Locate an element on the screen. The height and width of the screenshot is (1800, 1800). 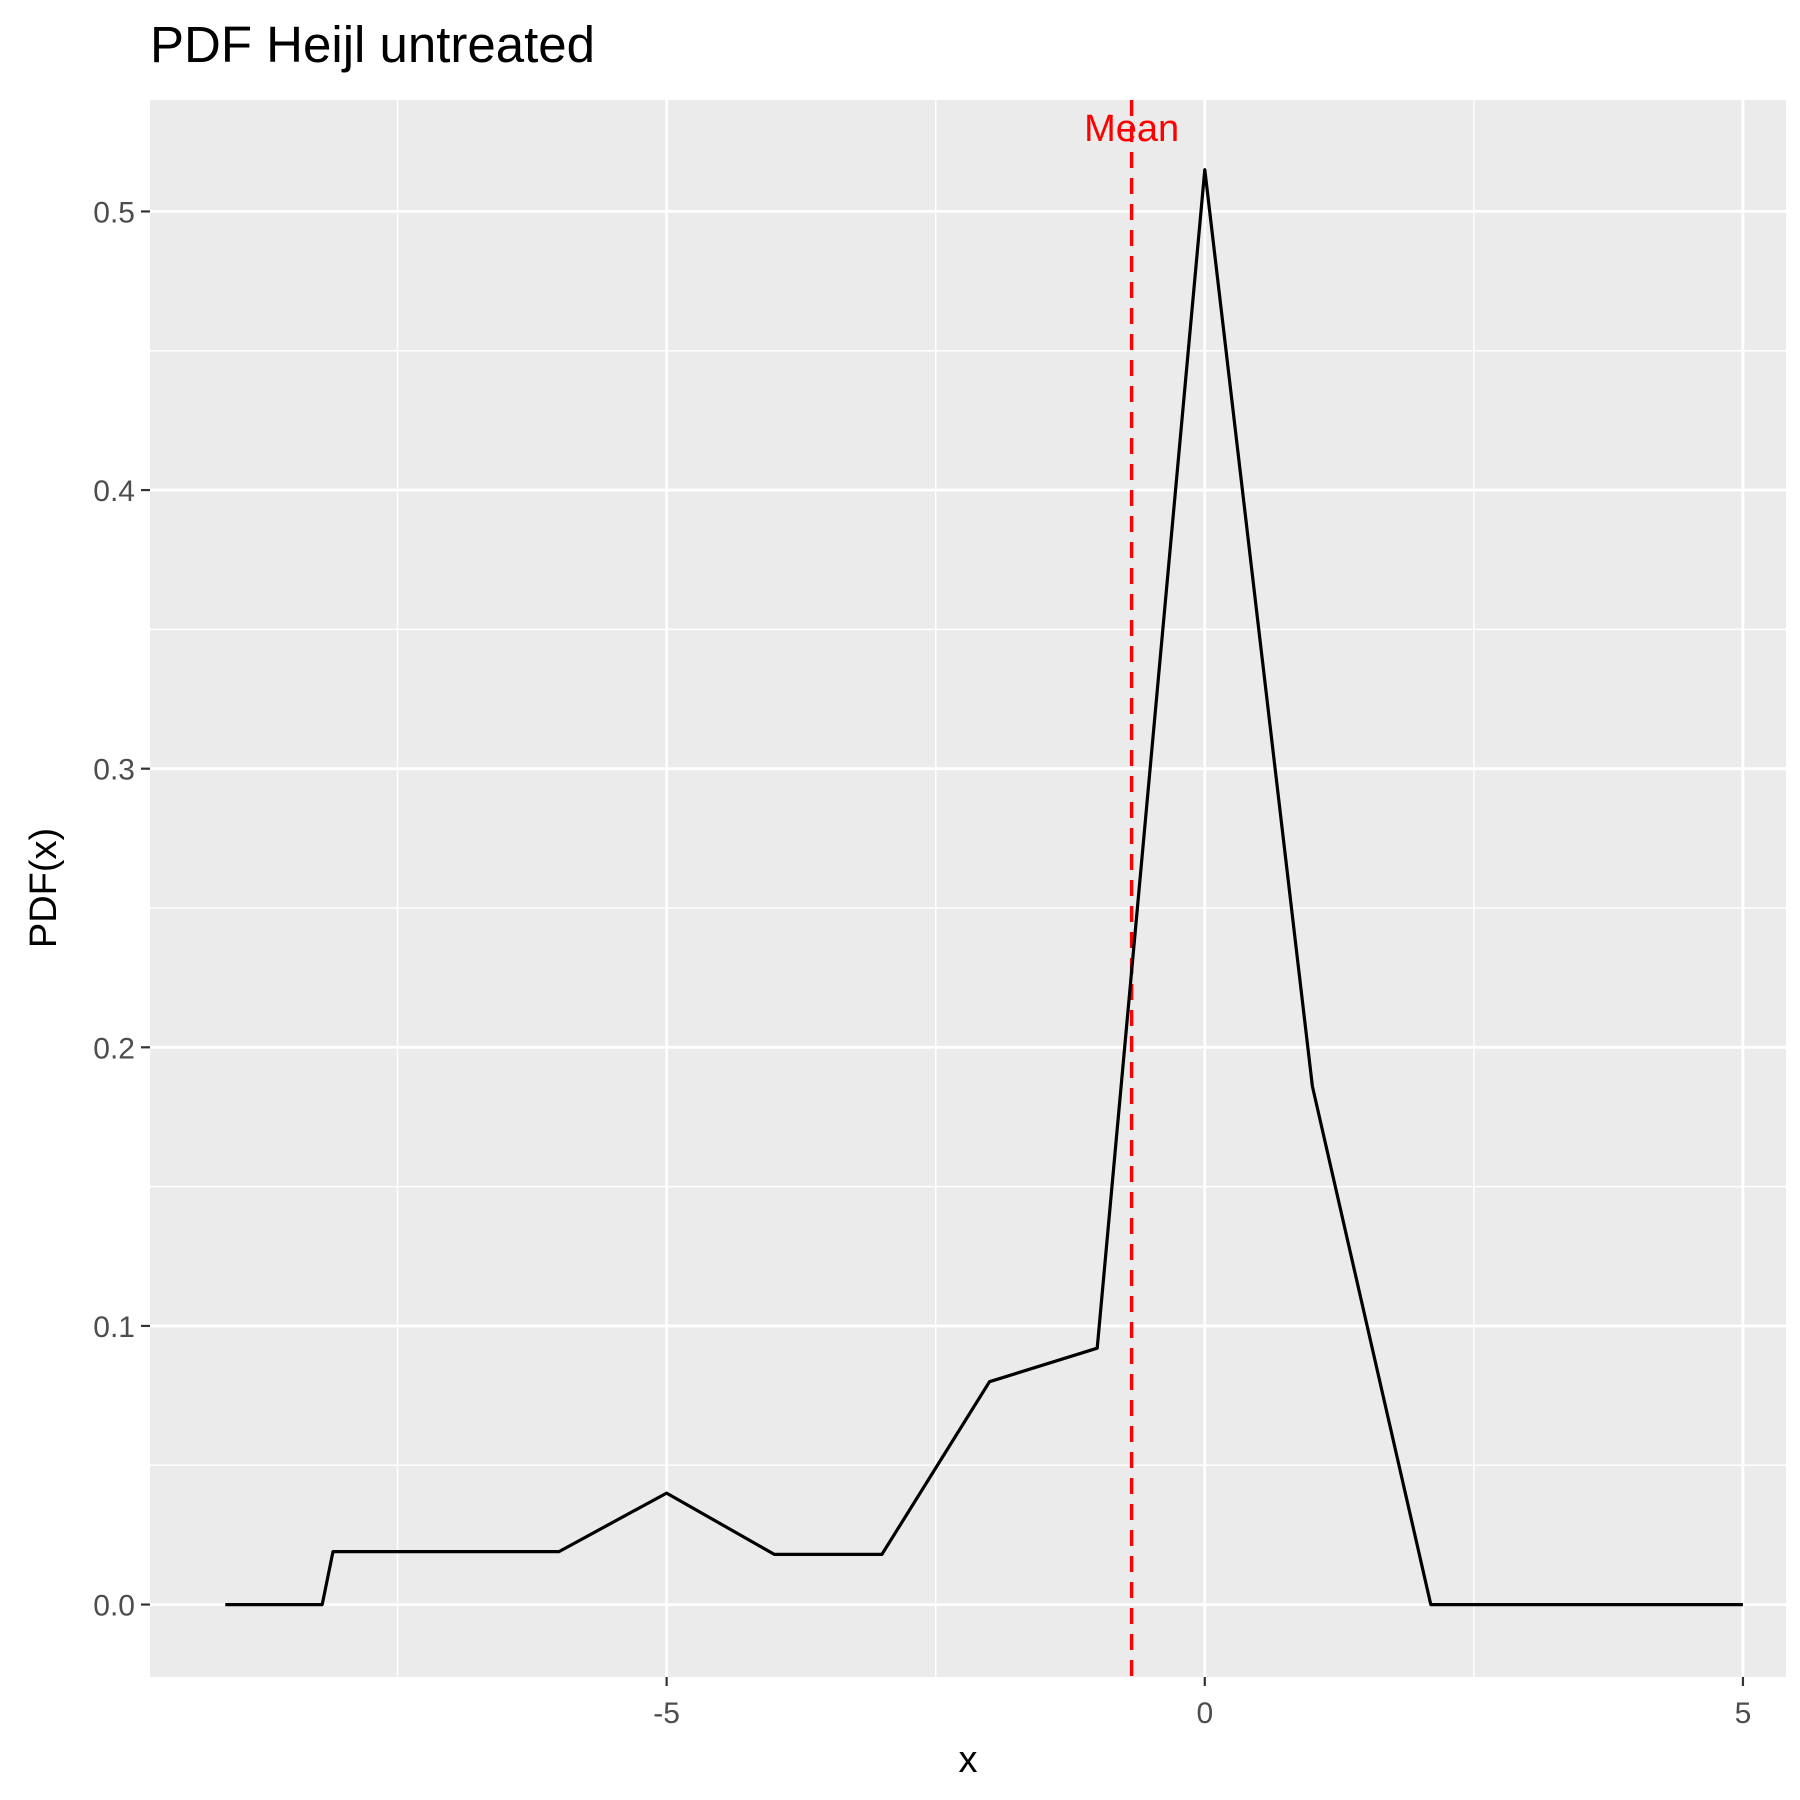
y-tick-label: 0.3 is located at coordinates (114, 770).